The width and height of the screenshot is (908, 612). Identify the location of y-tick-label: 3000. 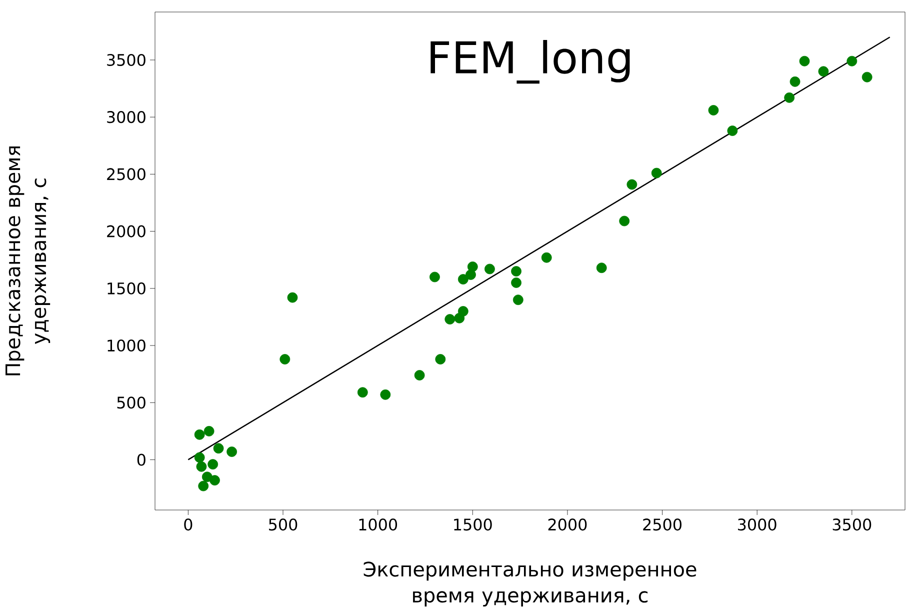
(126, 117).